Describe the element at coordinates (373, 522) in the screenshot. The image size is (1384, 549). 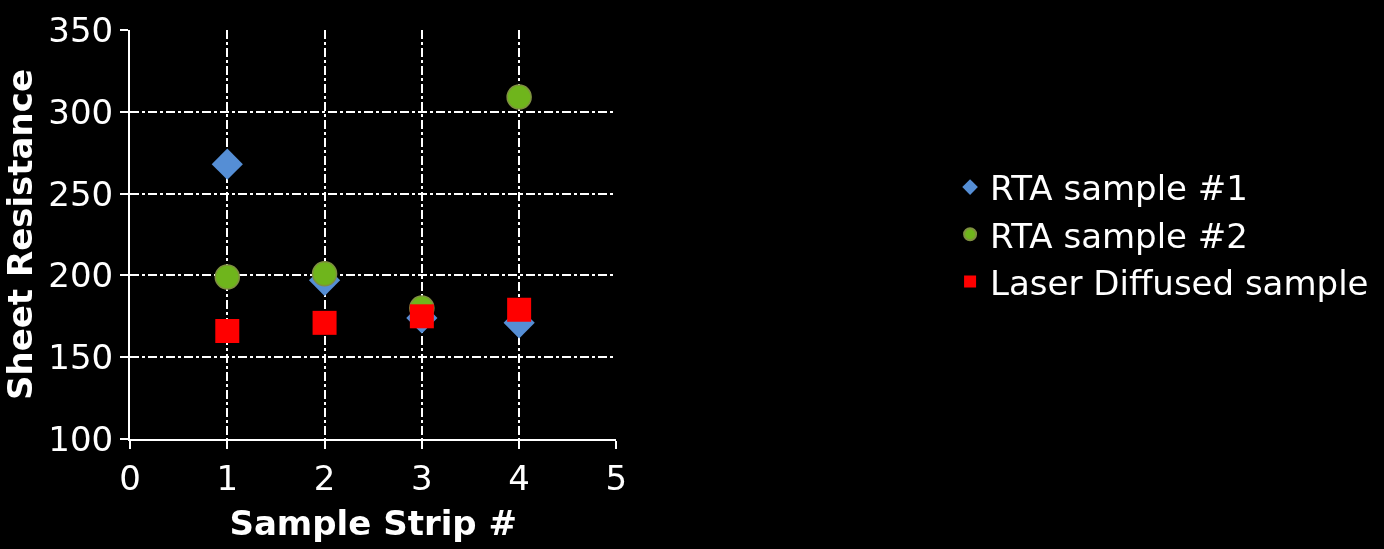
I see `x-axis-title: Sample Strip #` at that location.